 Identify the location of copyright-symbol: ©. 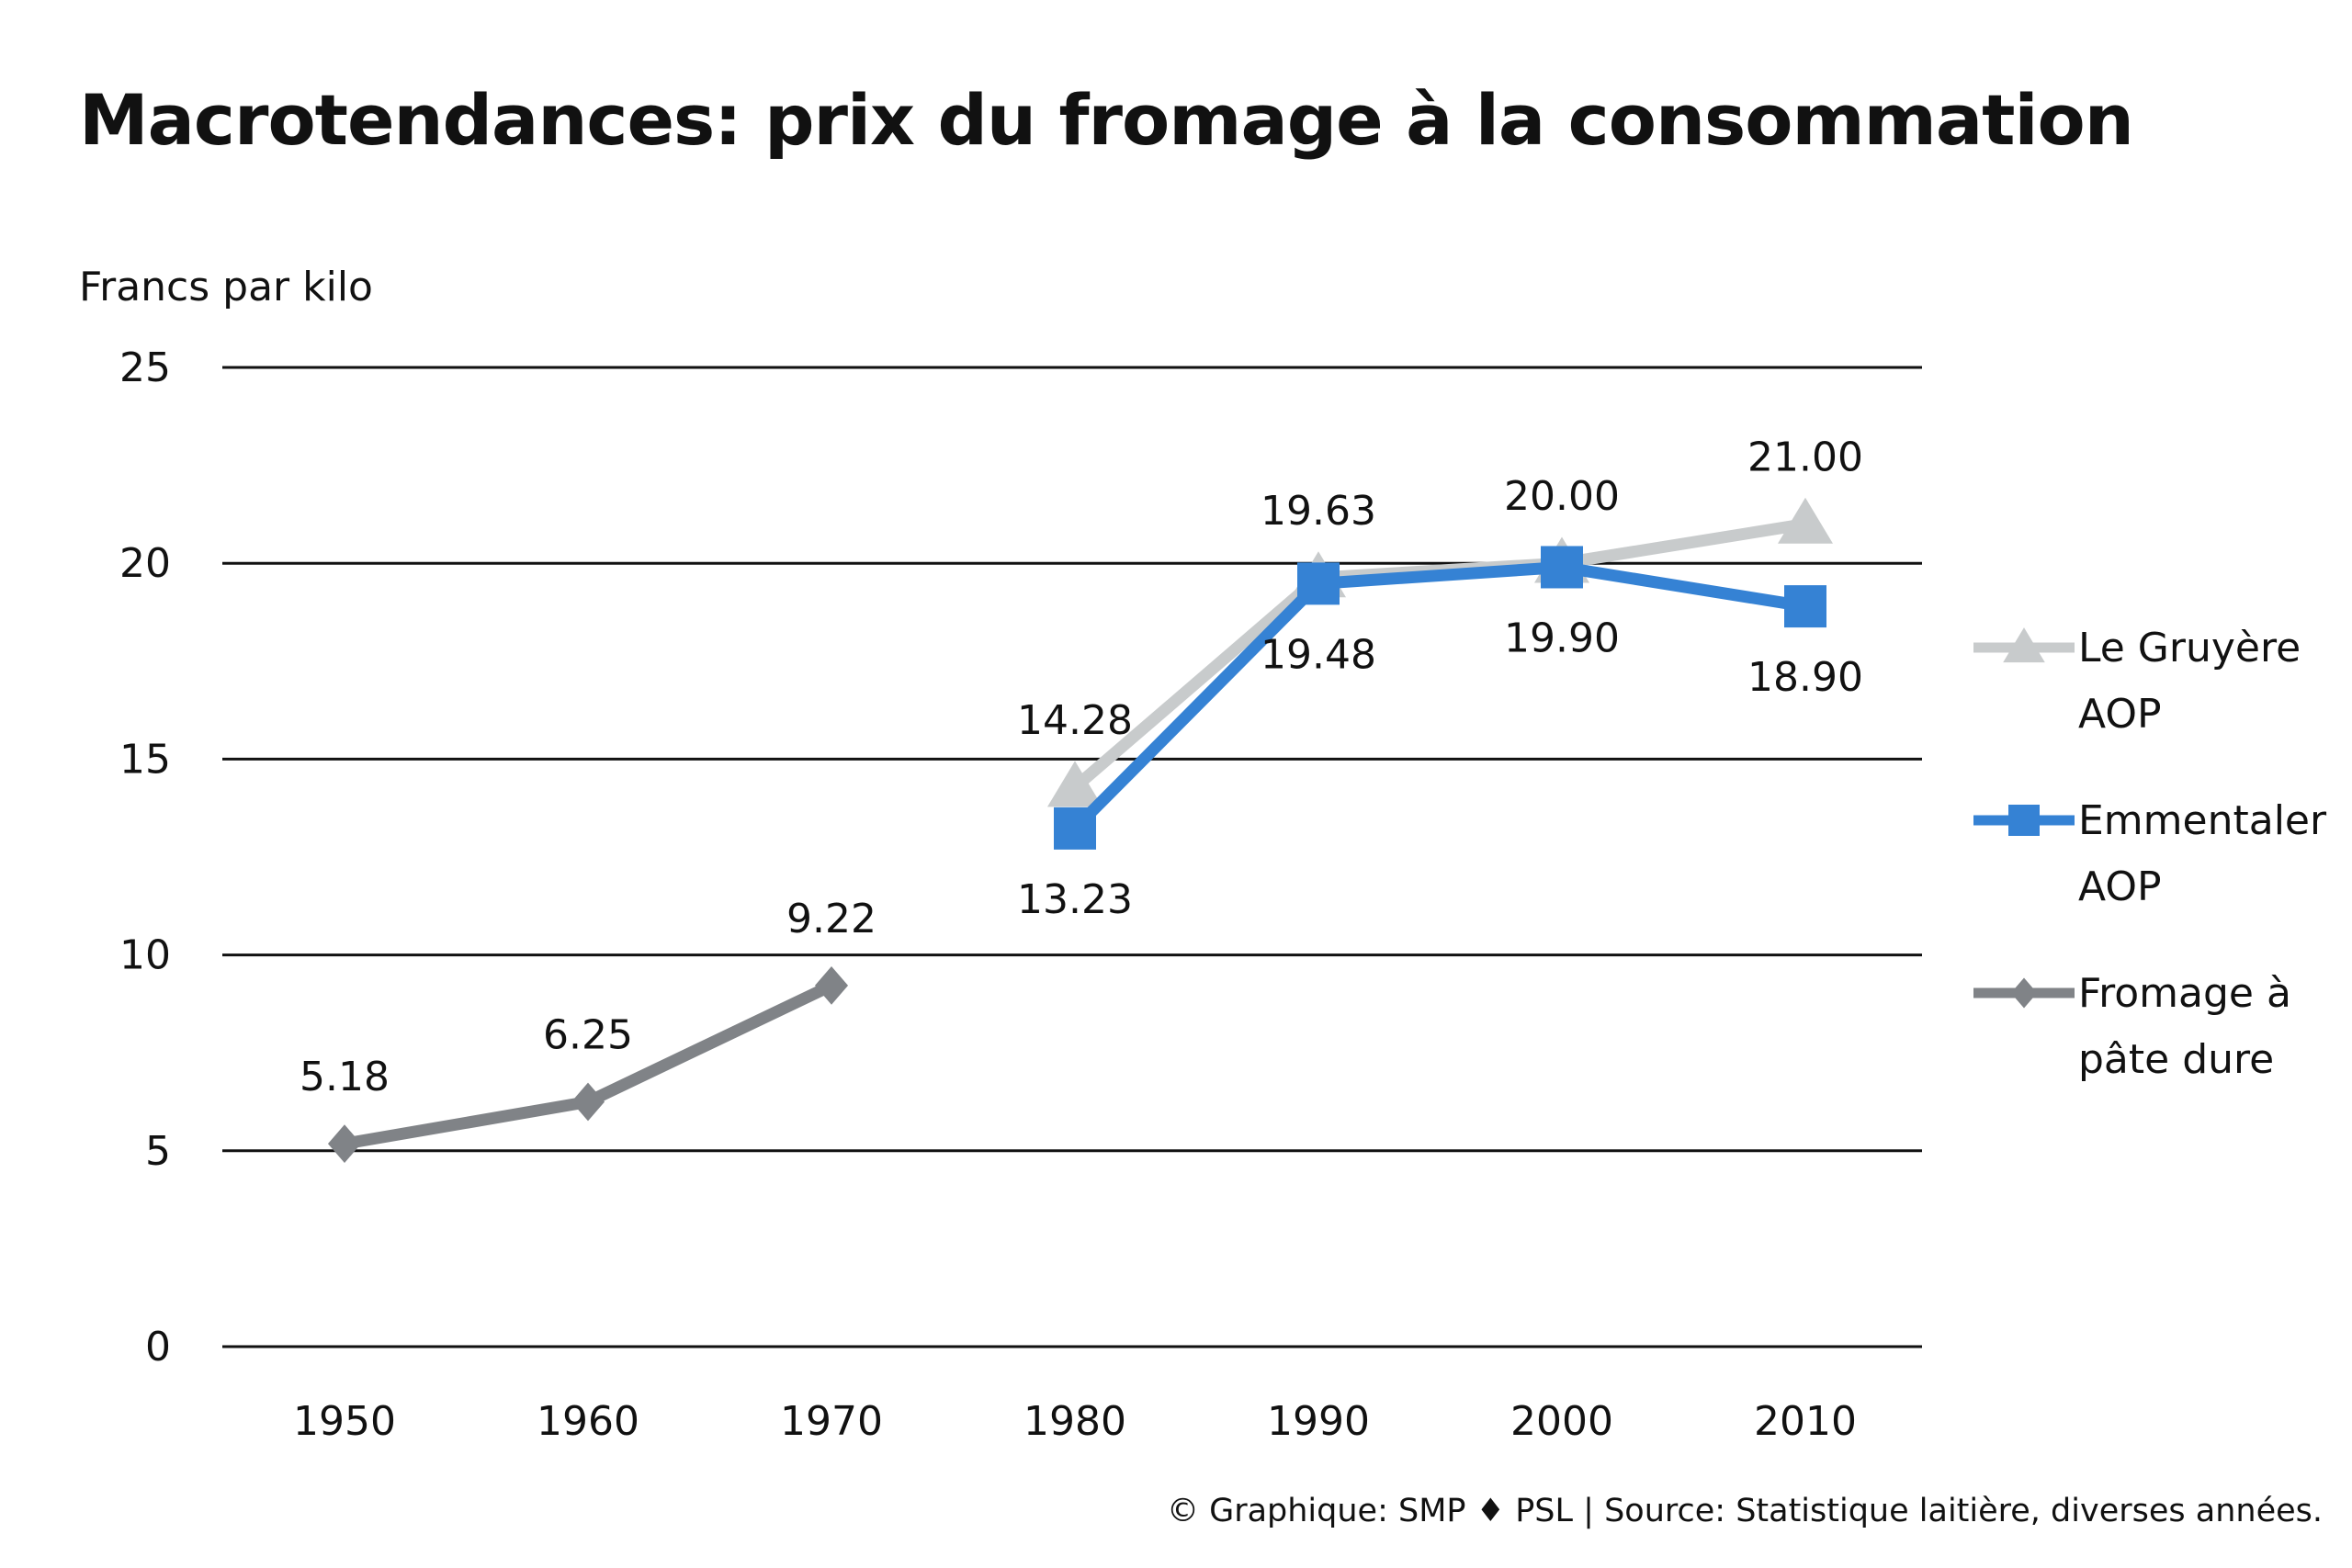
(1183, 1511).